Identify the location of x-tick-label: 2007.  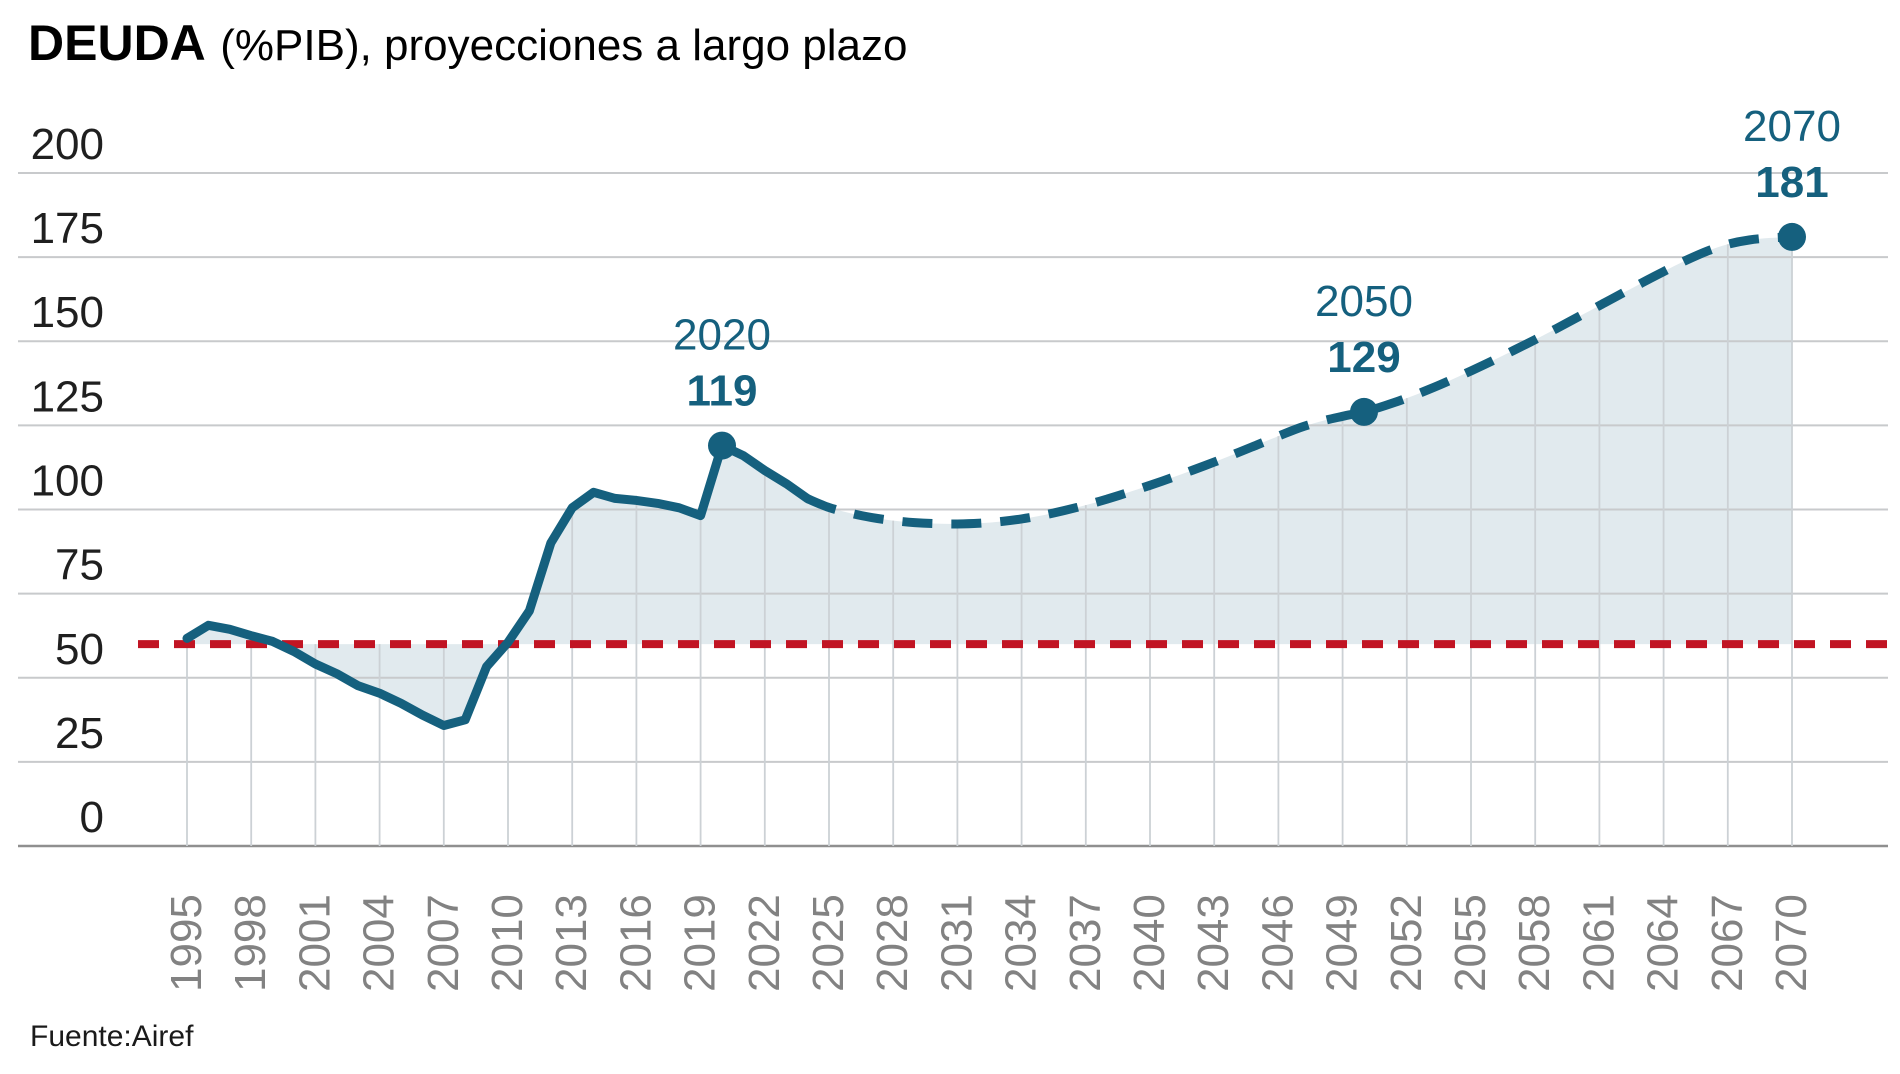
(443, 943).